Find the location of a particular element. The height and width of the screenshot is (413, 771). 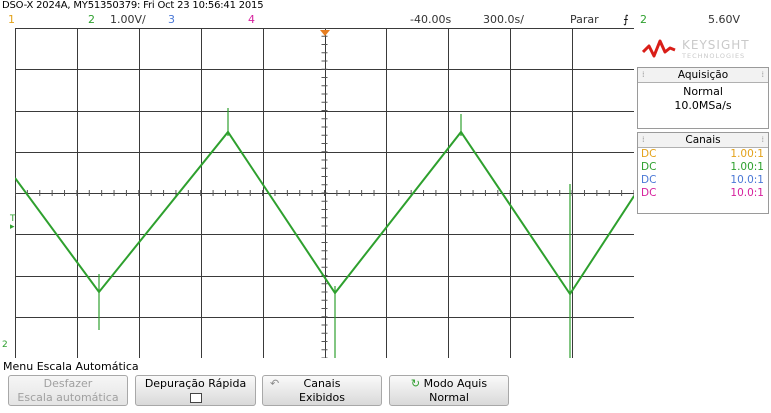

acquisition-rate: 10.0MSa/s is located at coordinates (703, 105).